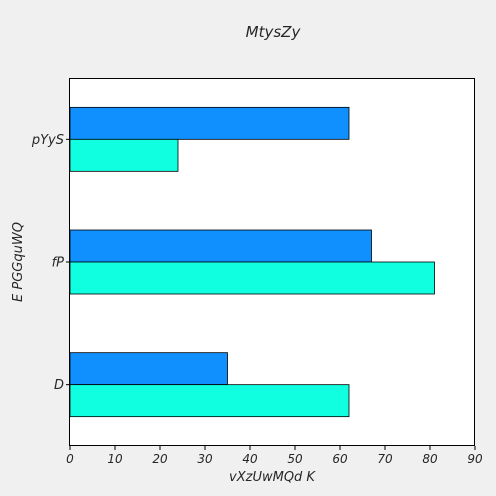  I want to click on x-tick-label: 50, so click(295, 459).